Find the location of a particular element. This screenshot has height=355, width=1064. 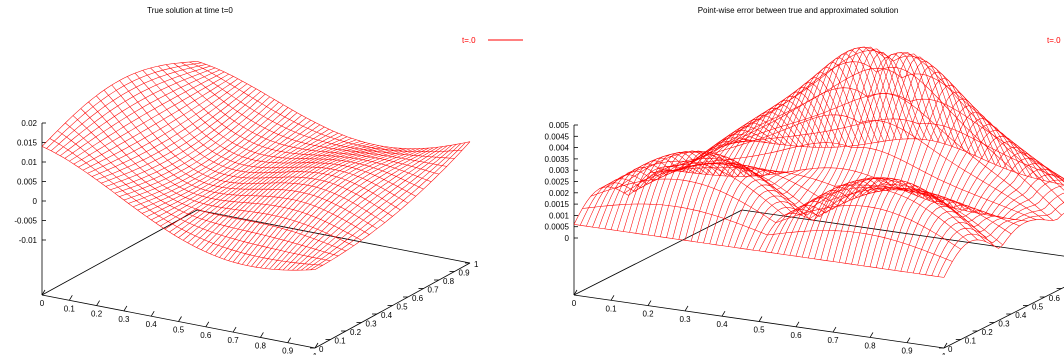

legend-label: t=.0 is located at coordinates (469, 40).